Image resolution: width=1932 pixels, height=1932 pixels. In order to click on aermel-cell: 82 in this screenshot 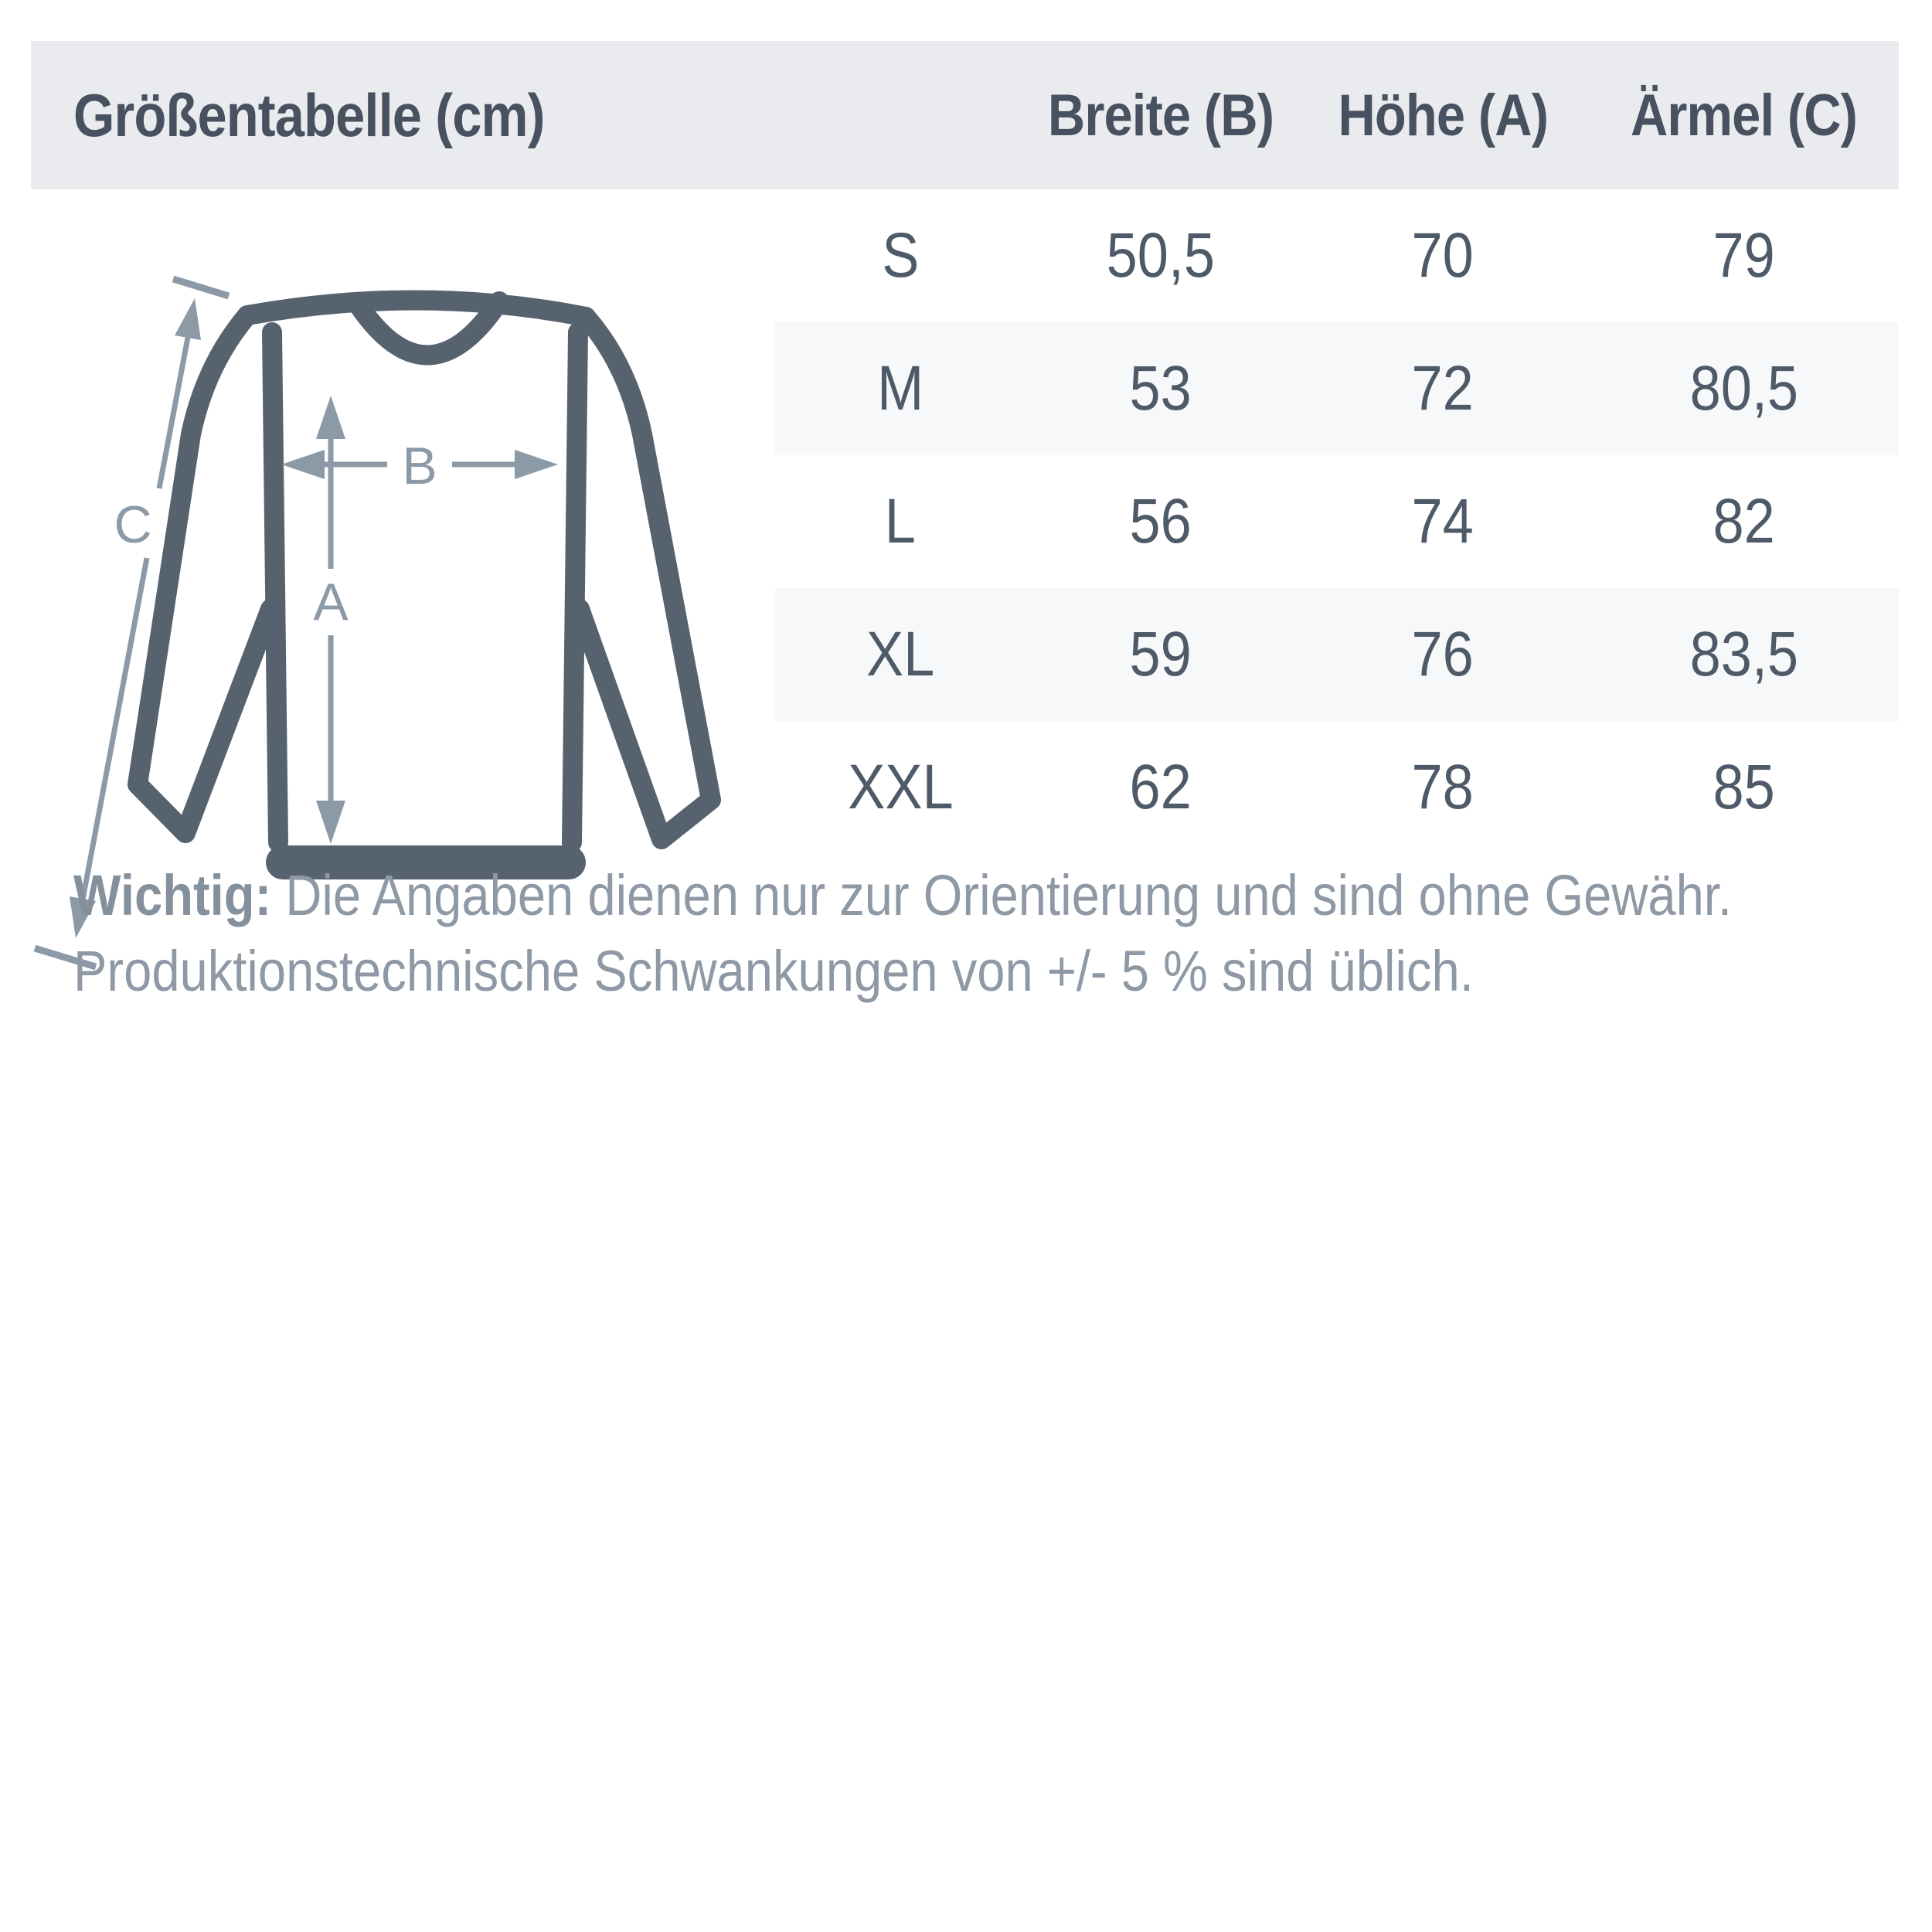, I will do `click(1744, 521)`.